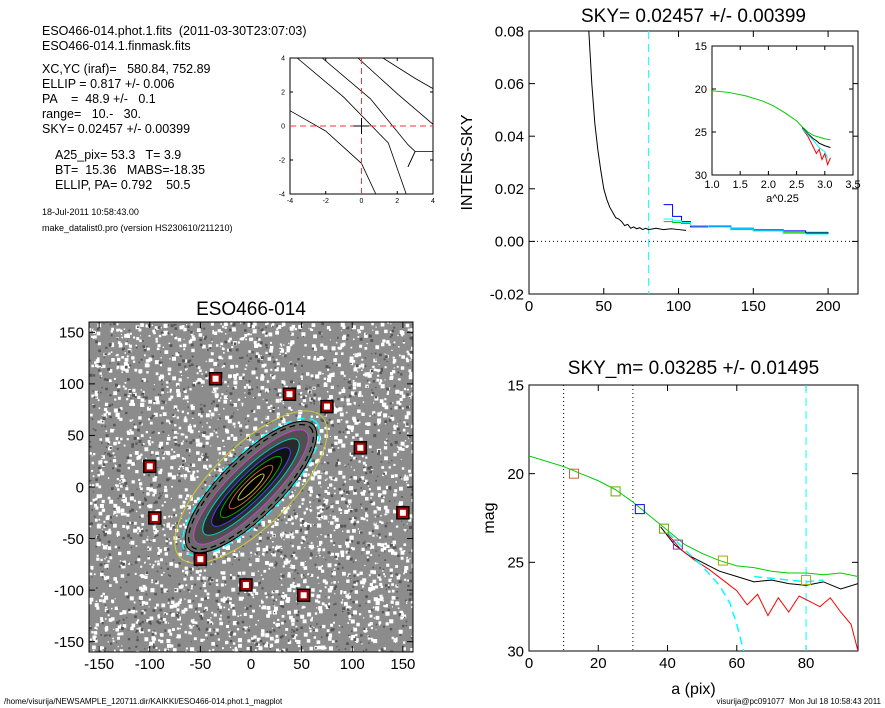  What do you see at coordinates (806, 663) in the screenshot?
I see `mag-xtick-label: 80` at bounding box center [806, 663].